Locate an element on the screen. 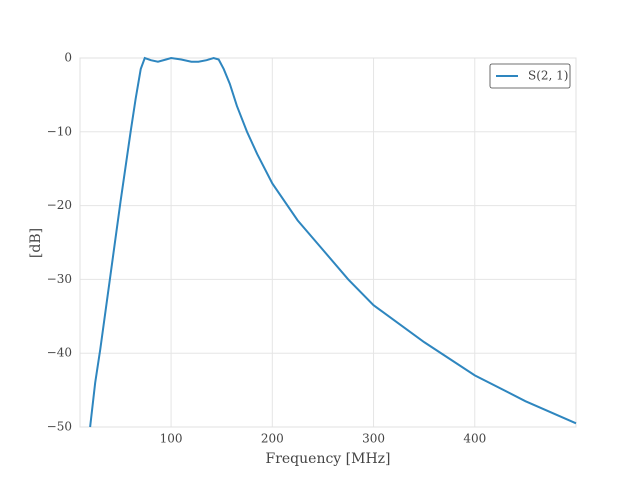 Image resolution: width=640 pixels, height=480 pixels. x-tick-label: 100 is located at coordinates (171, 439).